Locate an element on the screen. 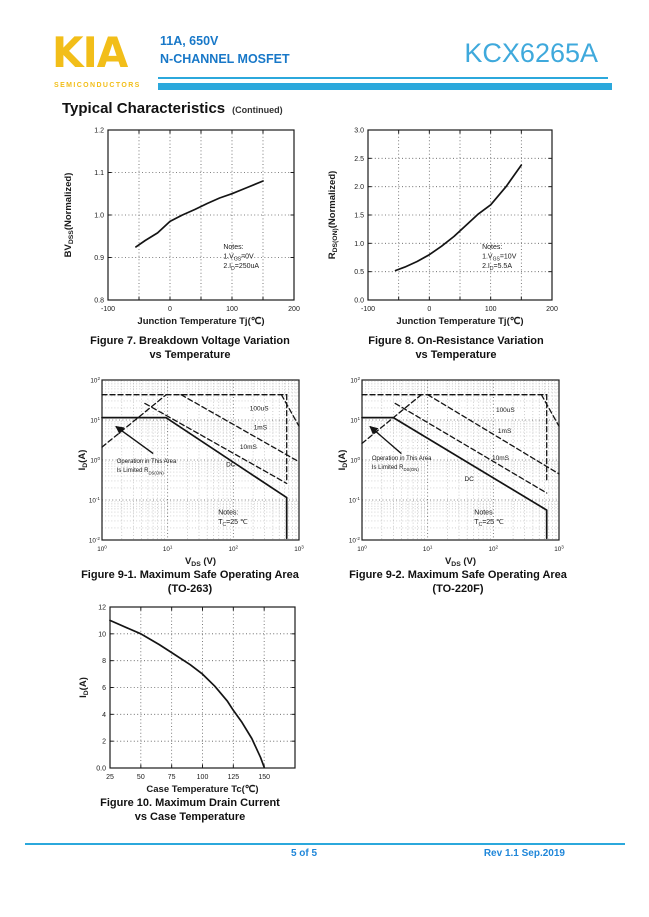 Image resolution: width=649 pixels, height=917 pixels. svg-text: 50 is located at coordinates (141, 777).